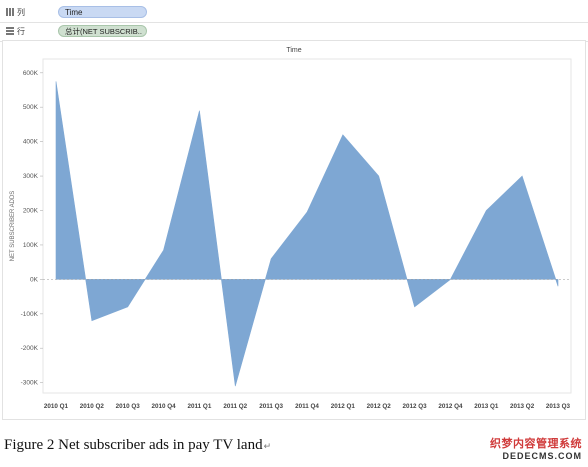 This screenshot has width=588, height=467. Describe the element at coordinates (56, 406) in the screenshot. I see `x-tick-label: 2010 Q1` at that location.